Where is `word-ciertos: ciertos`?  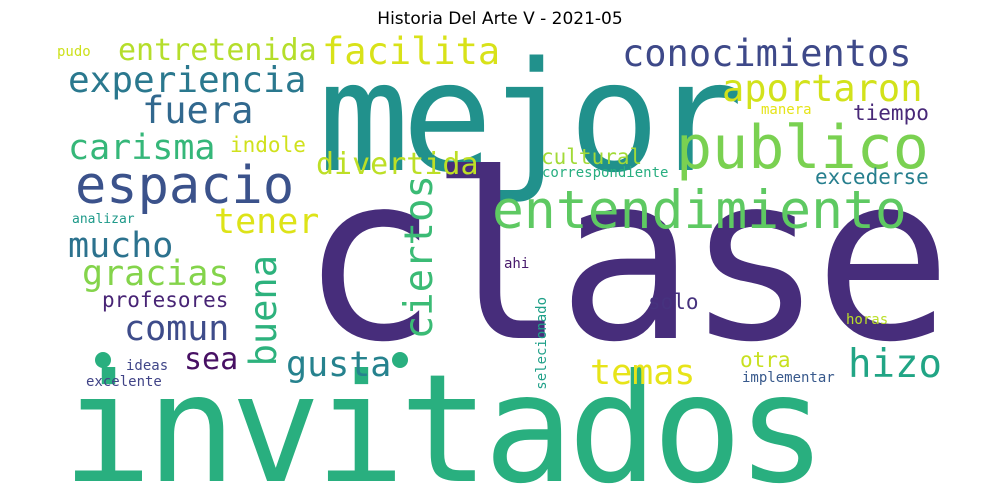 word-ciertos: ciertos is located at coordinates (419, 257).